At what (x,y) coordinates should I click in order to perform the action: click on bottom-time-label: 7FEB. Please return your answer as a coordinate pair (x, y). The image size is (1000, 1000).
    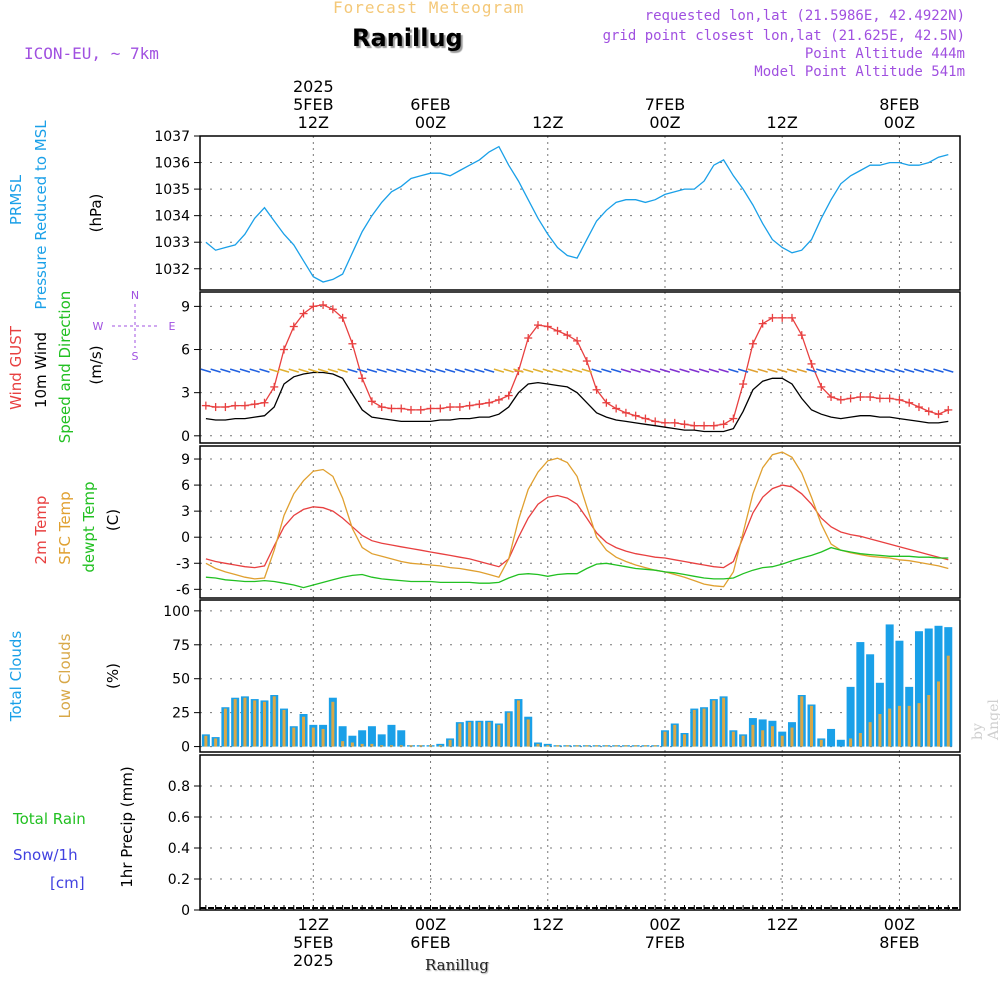
    Looking at the image, I should click on (665, 942).